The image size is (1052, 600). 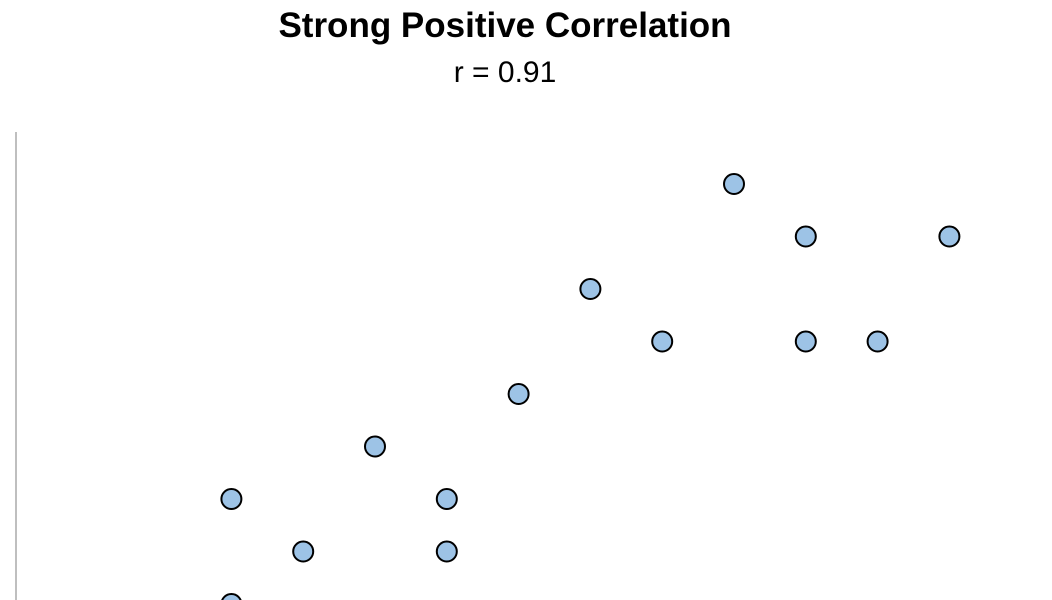 What do you see at coordinates (505, 72) in the screenshot?
I see `chart-subtitle: r = 0.91` at bounding box center [505, 72].